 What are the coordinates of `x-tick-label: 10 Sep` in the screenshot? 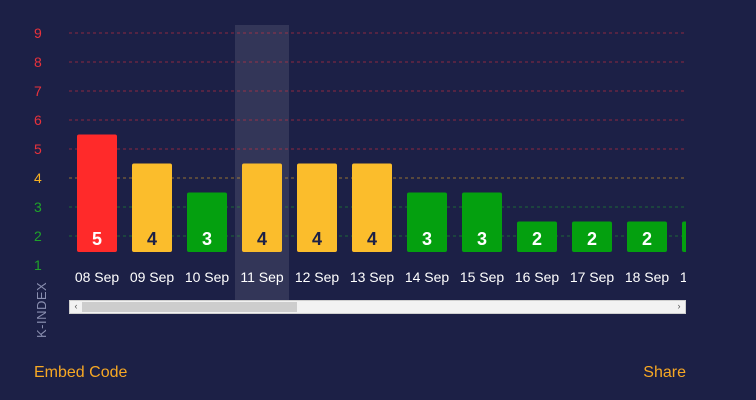 It's located at (207, 277).